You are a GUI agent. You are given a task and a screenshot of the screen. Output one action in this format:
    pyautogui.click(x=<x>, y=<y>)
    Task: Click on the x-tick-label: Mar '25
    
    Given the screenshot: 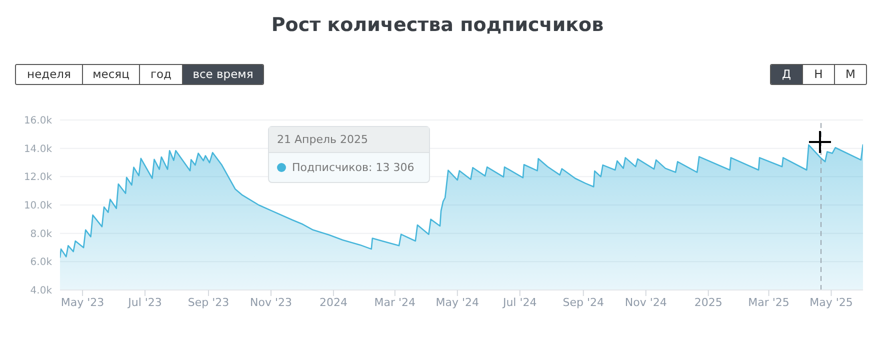 What is the action you would take?
    pyautogui.click(x=769, y=302)
    